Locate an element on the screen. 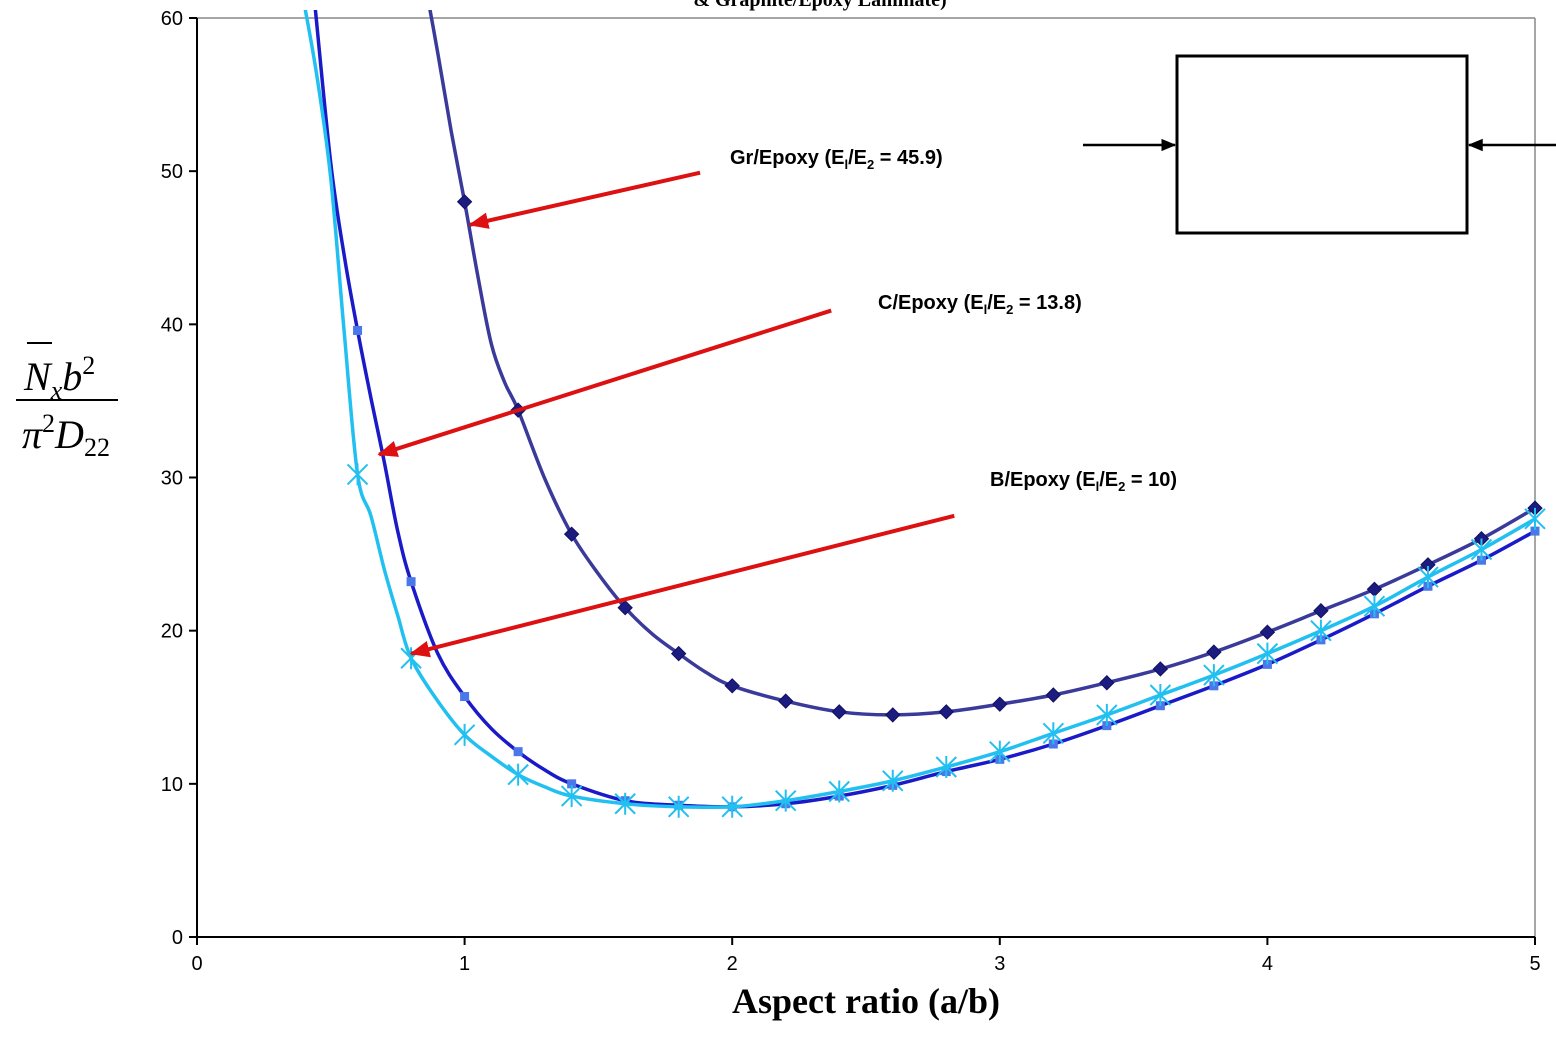 The image size is (1556, 1049). annotation-c: C/Epoxy (El/E2 = 13.8) is located at coordinates (729, 374).